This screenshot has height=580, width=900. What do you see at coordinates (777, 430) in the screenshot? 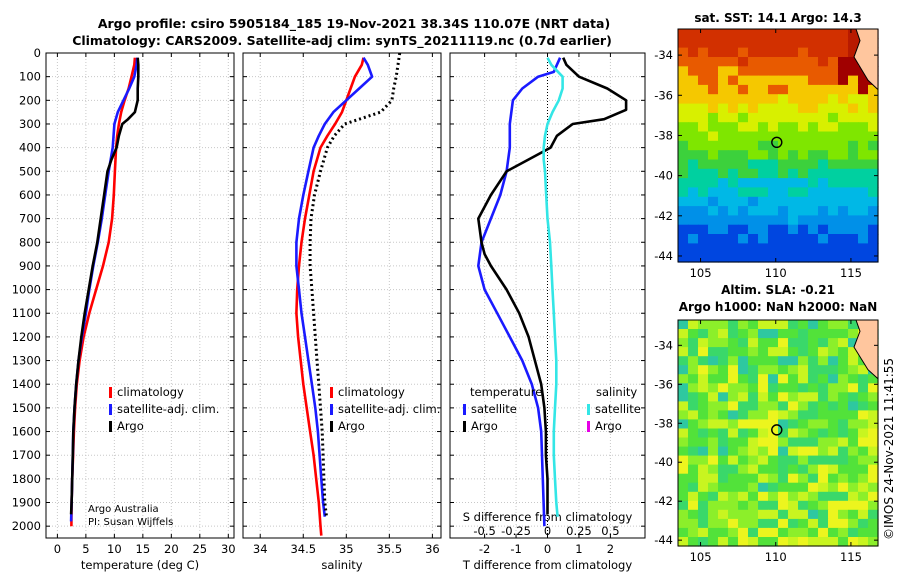
I see `argo-float-marker` at bounding box center [777, 430].